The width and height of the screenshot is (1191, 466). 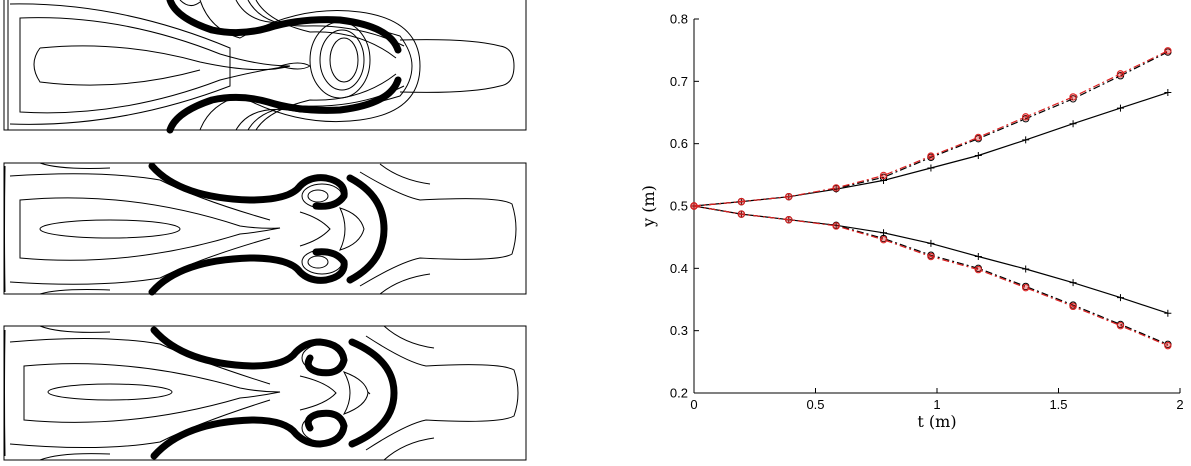 I want to click on y-tick-label: 0.6, so click(x=679, y=143).